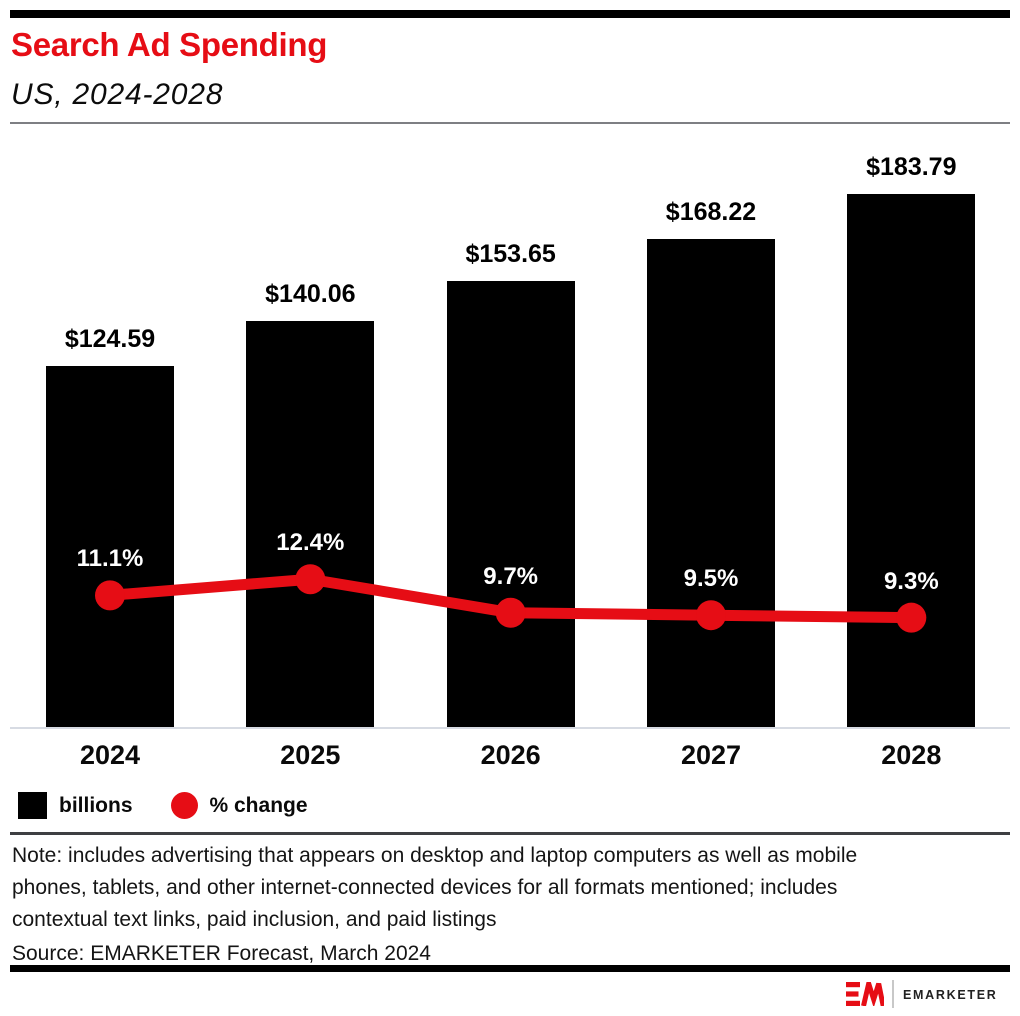 Image resolution: width=1020 pixels, height=1016 pixels. What do you see at coordinates (310, 523) in the screenshot?
I see `bar-2025` at bounding box center [310, 523].